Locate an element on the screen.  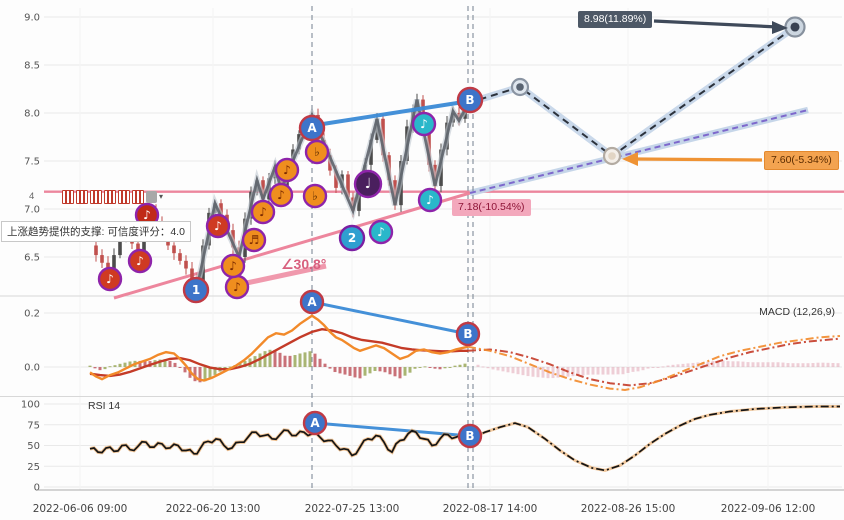
pullback-price-label: 7.60(-5.34%) is located at coordinates (801, 160).